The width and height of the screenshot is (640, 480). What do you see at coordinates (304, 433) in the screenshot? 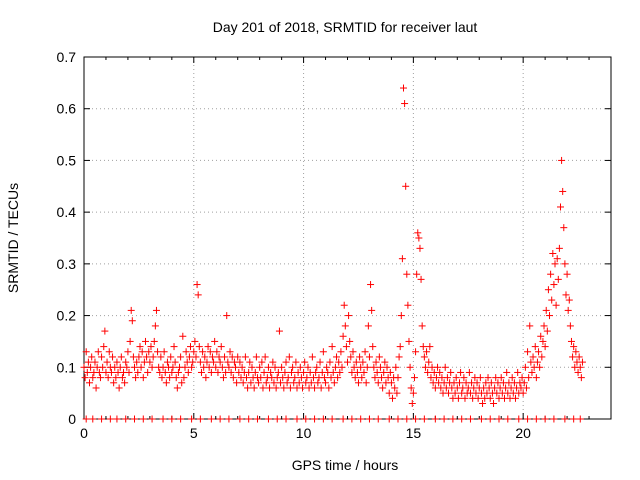
I see `x-tick-label: 10` at bounding box center [304, 433].